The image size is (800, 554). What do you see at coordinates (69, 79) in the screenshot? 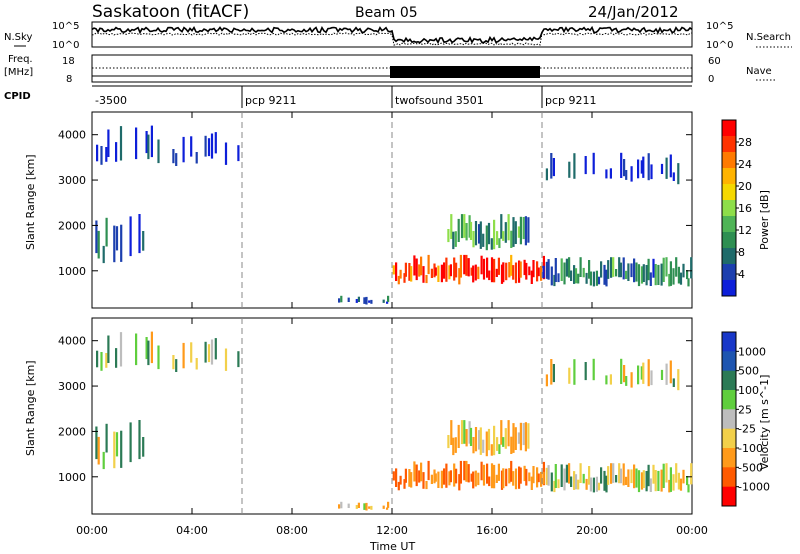
I see `freq-tick-bottom: 8` at bounding box center [69, 79].